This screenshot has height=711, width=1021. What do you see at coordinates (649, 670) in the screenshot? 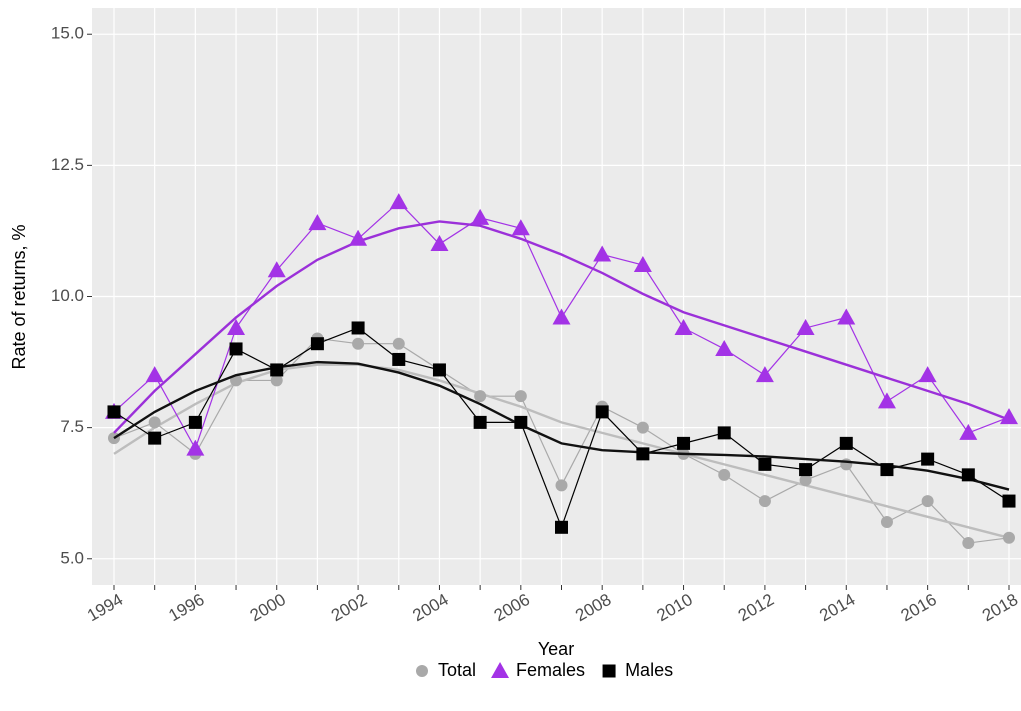
I see `legend-label: Males` at bounding box center [649, 670].